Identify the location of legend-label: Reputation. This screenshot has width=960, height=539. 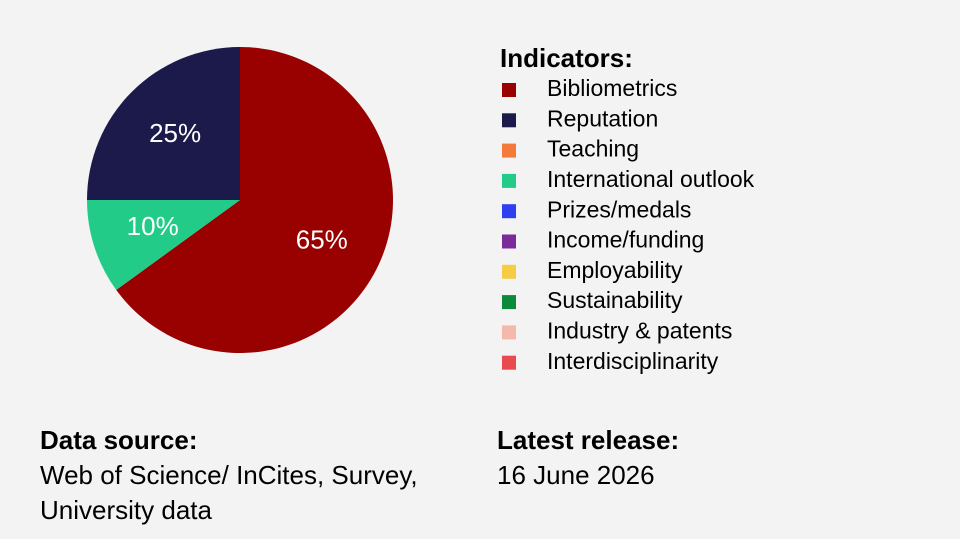
(602, 118).